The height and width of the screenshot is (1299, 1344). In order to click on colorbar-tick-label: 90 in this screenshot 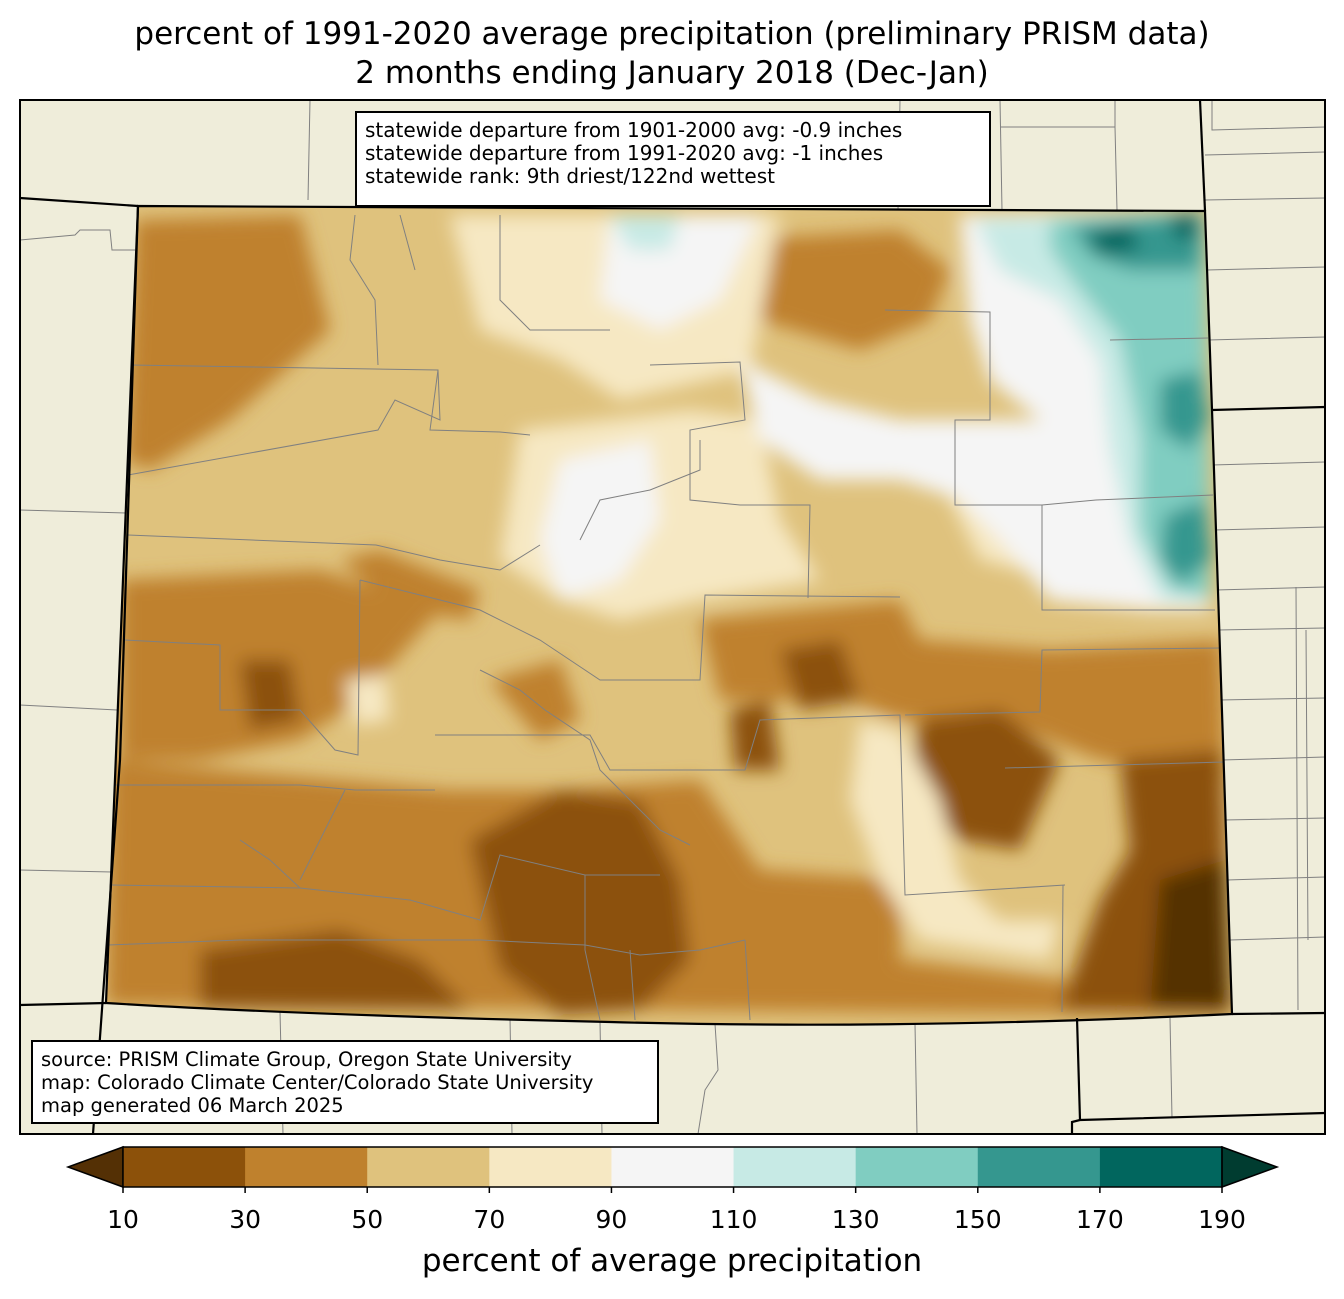, I will do `click(611, 1219)`.